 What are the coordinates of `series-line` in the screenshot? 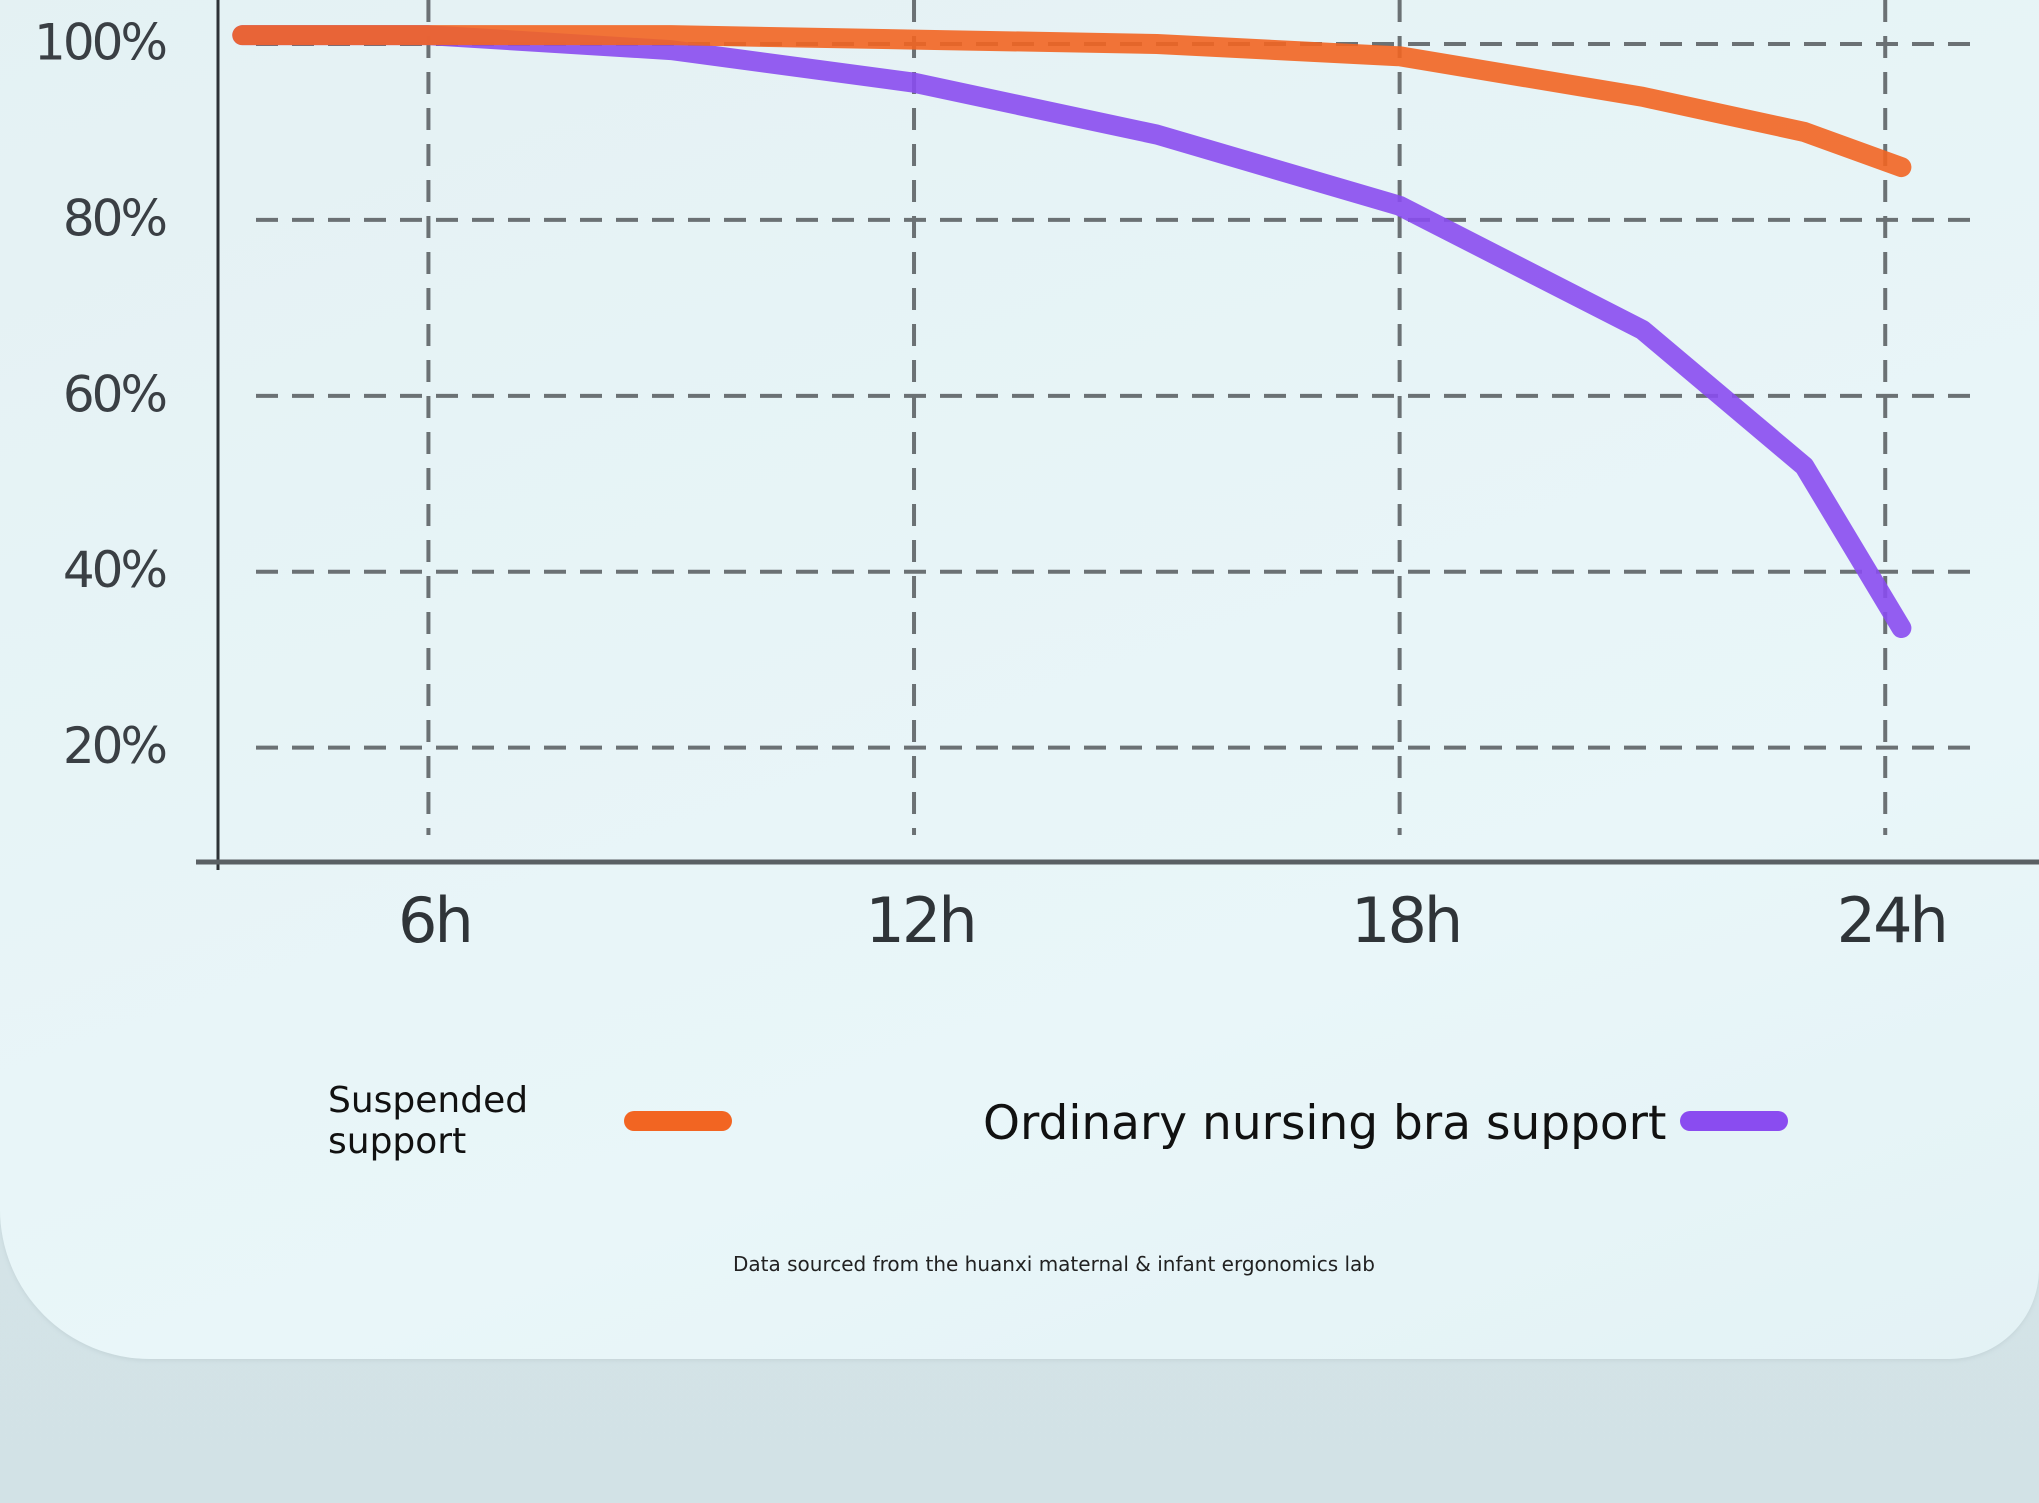 It's located at (1072, 101).